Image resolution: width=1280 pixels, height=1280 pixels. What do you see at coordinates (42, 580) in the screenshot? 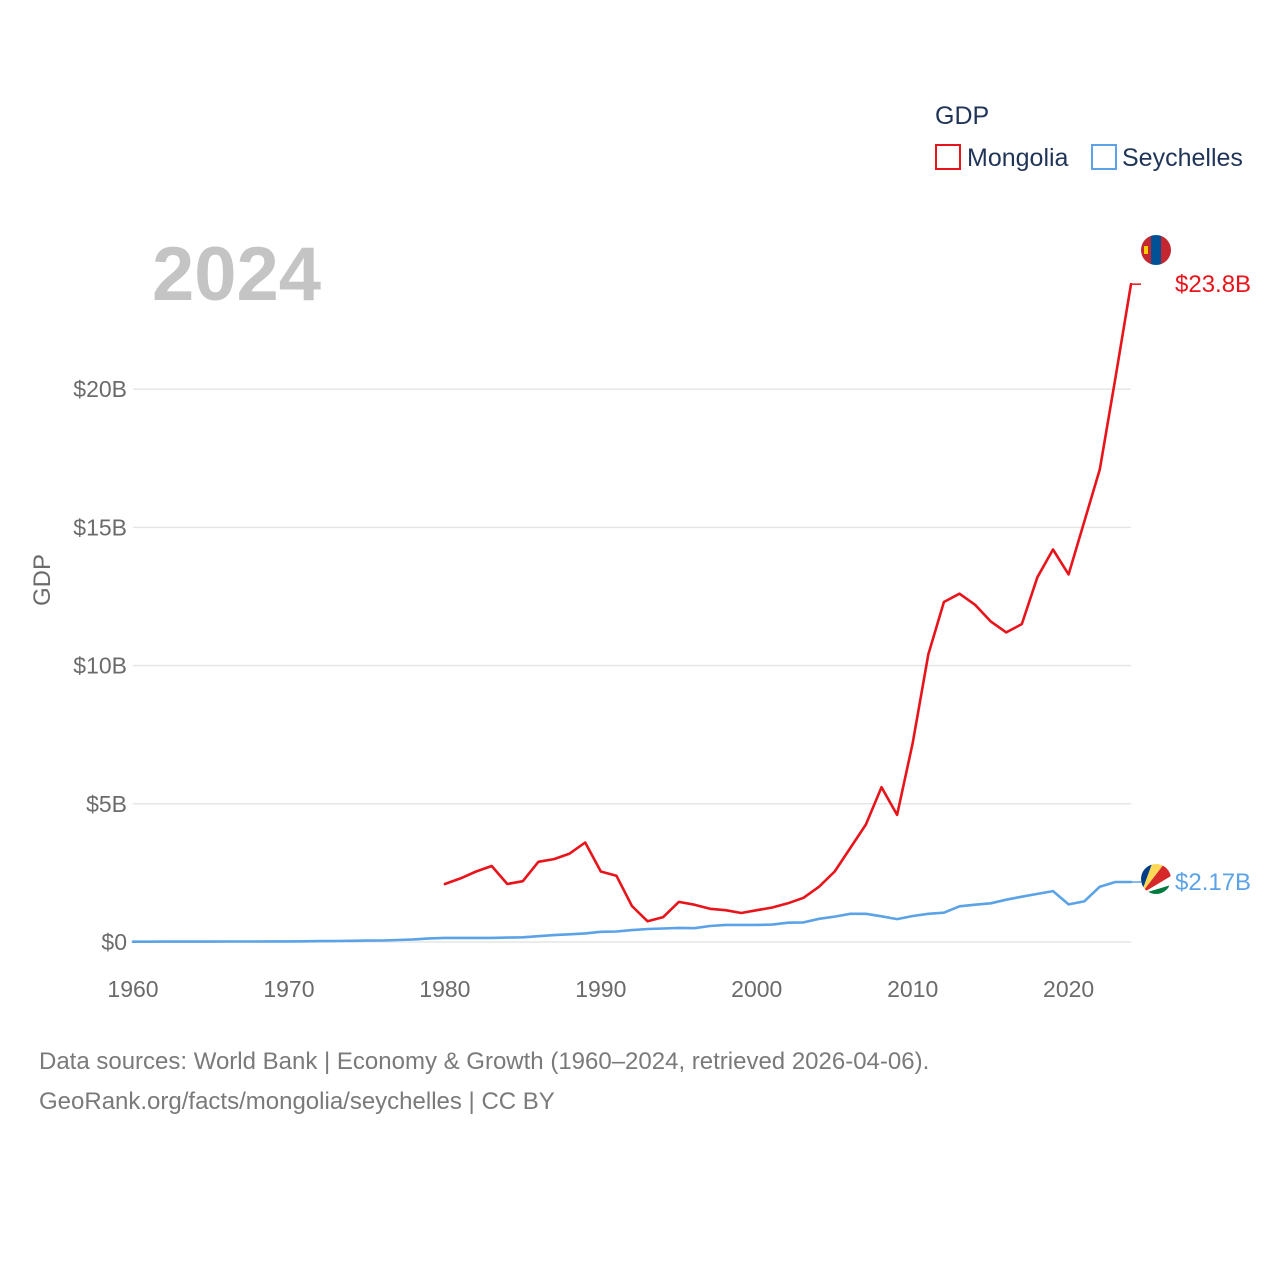
I see `y-axis-label: GDP` at bounding box center [42, 580].